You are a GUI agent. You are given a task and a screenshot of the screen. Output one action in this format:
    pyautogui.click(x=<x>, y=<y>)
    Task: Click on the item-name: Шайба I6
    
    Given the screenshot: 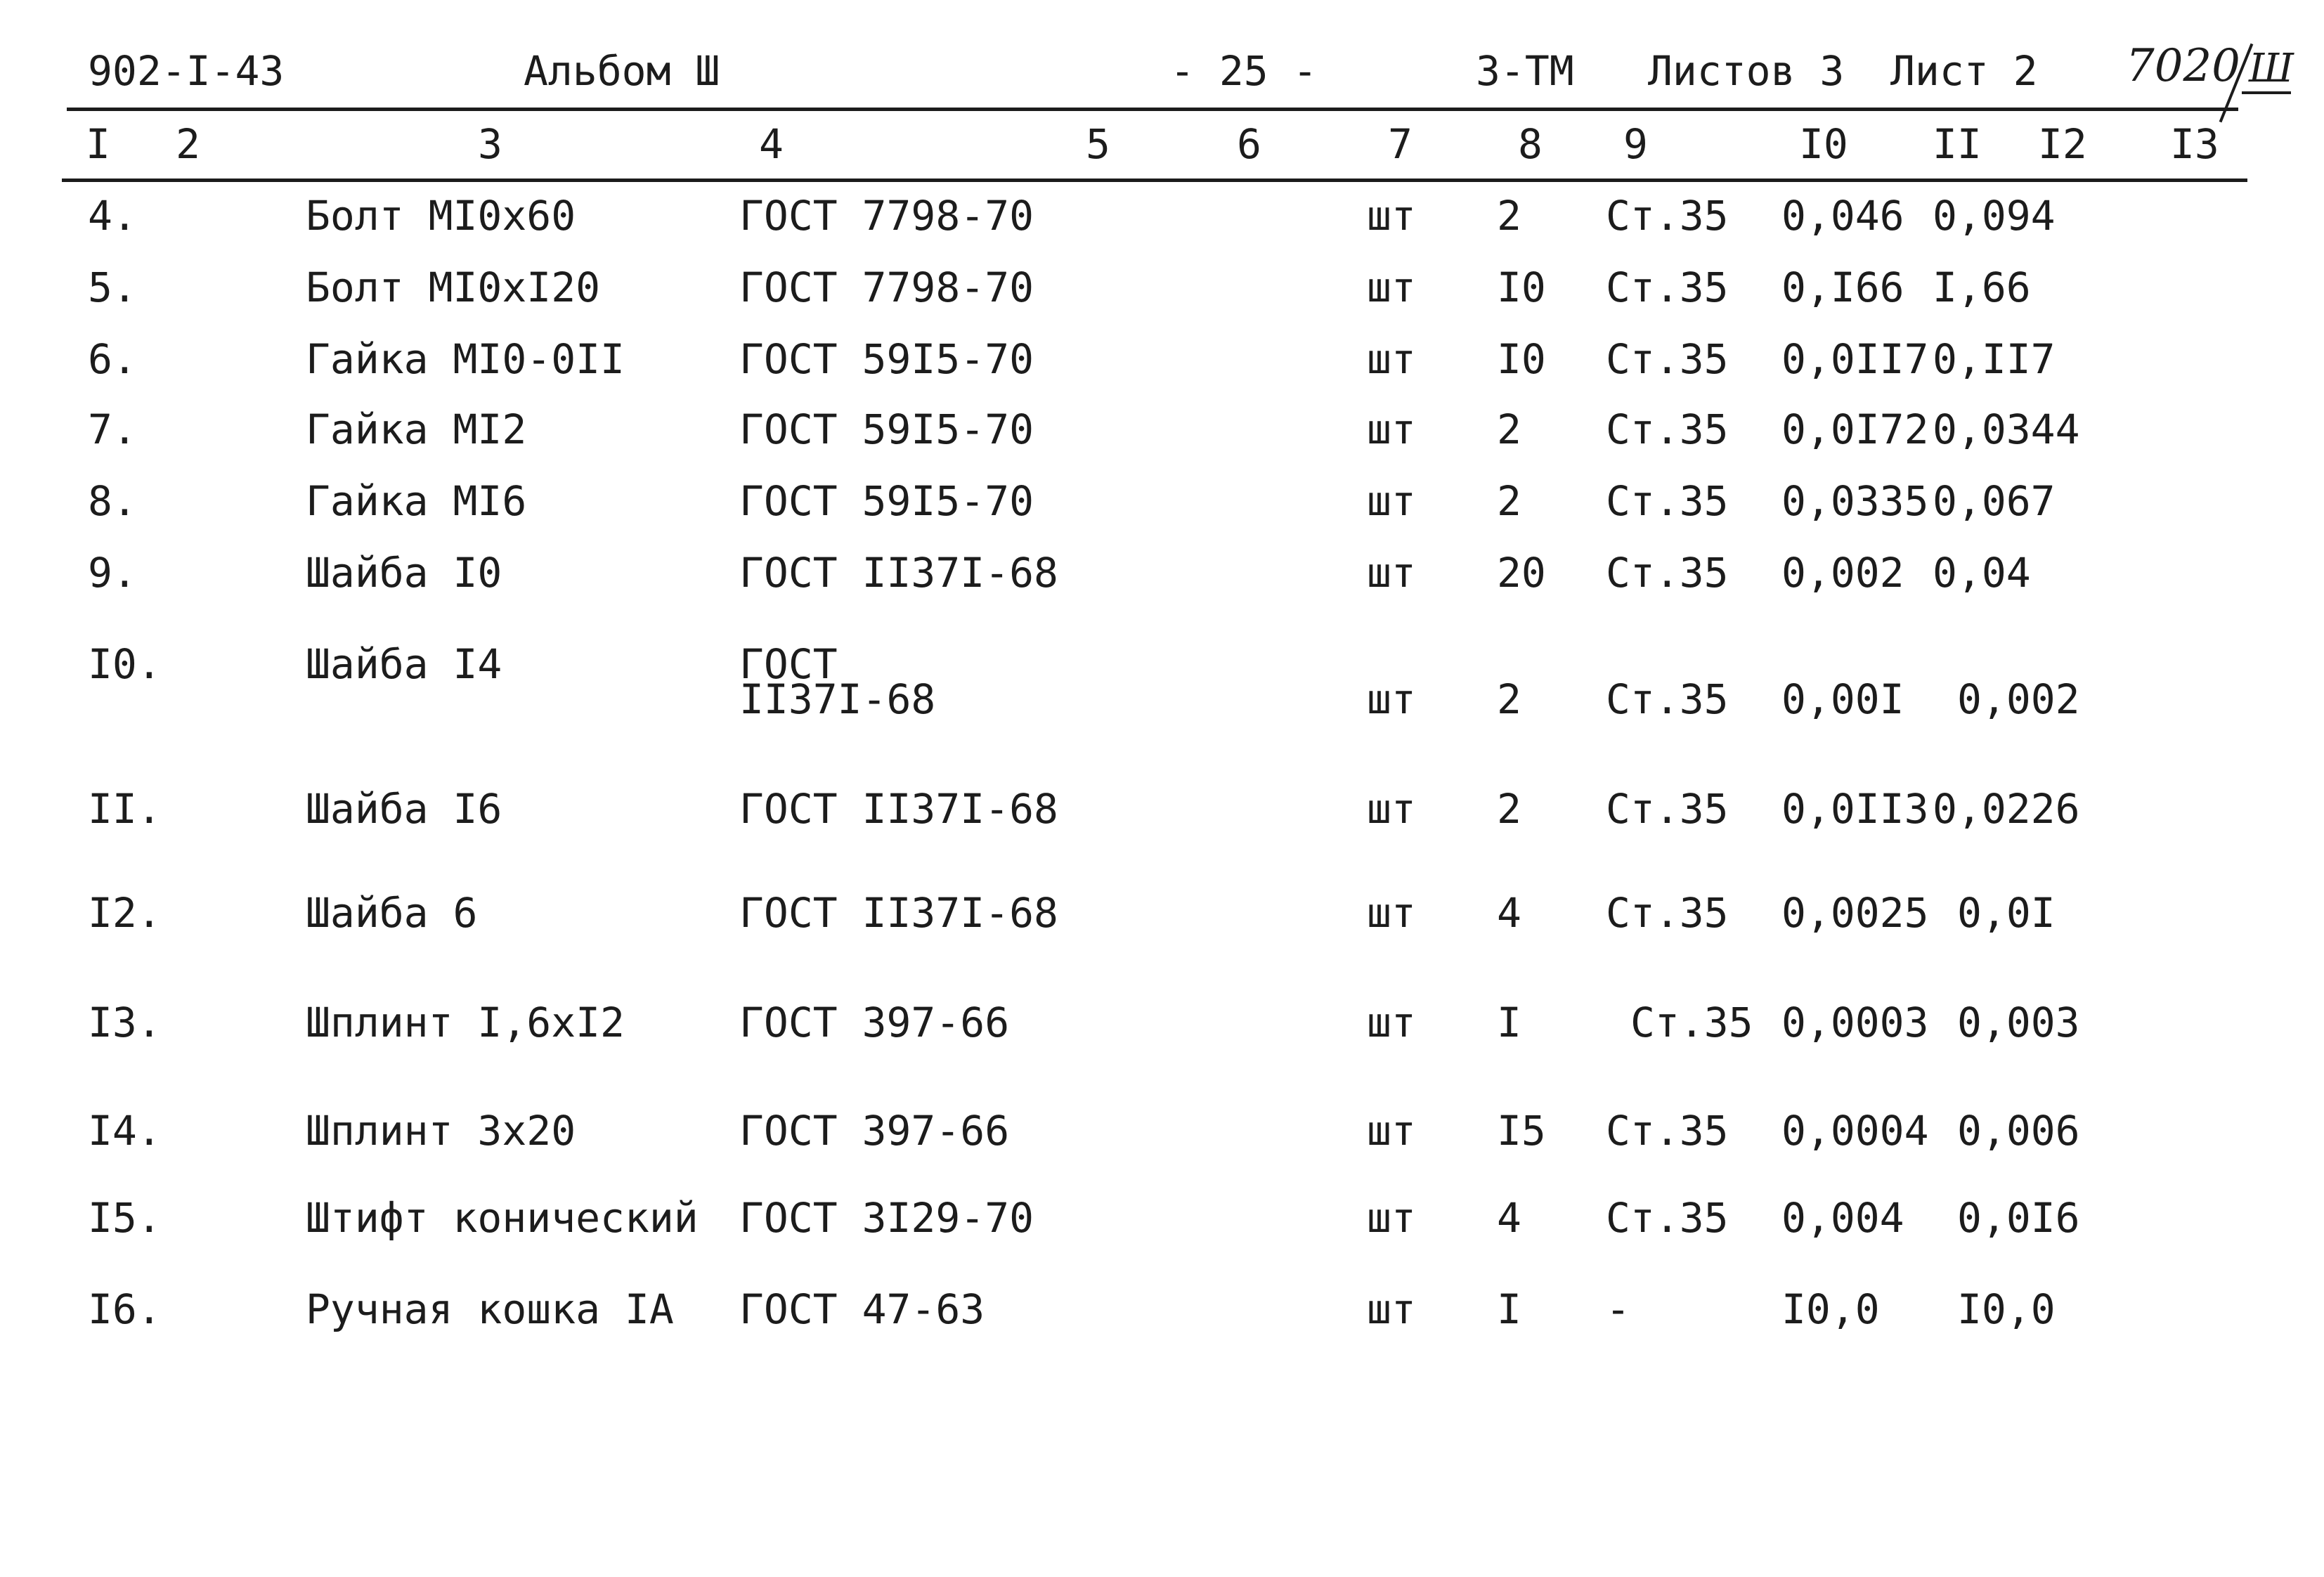 What is the action you would take?
    pyautogui.click(x=404, y=809)
    